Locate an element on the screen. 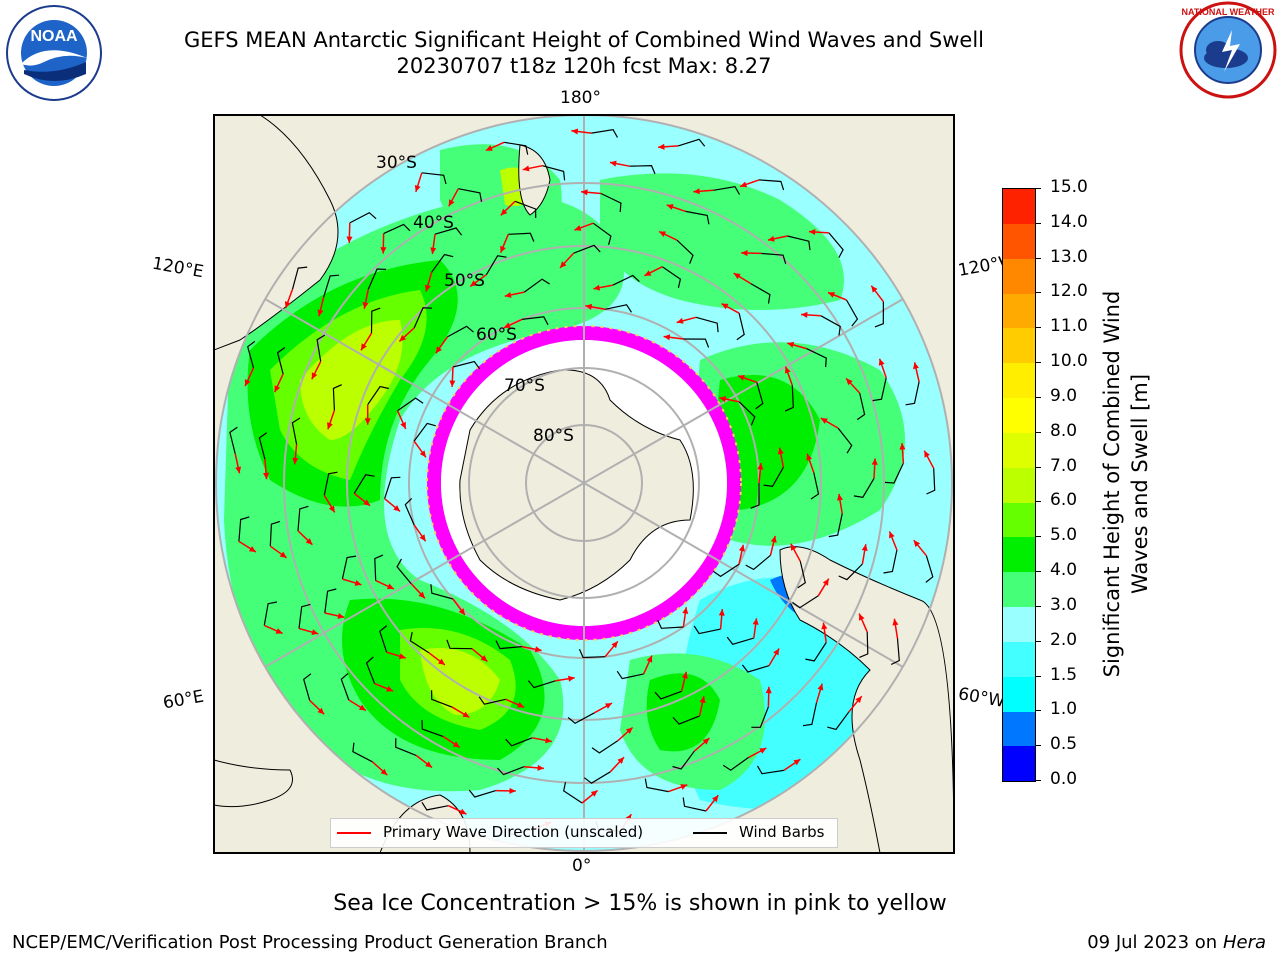 Image resolution: width=1280 pixels, height=960 pixels. colorbar-tick-label: 4.0 is located at coordinates (1064, 570).